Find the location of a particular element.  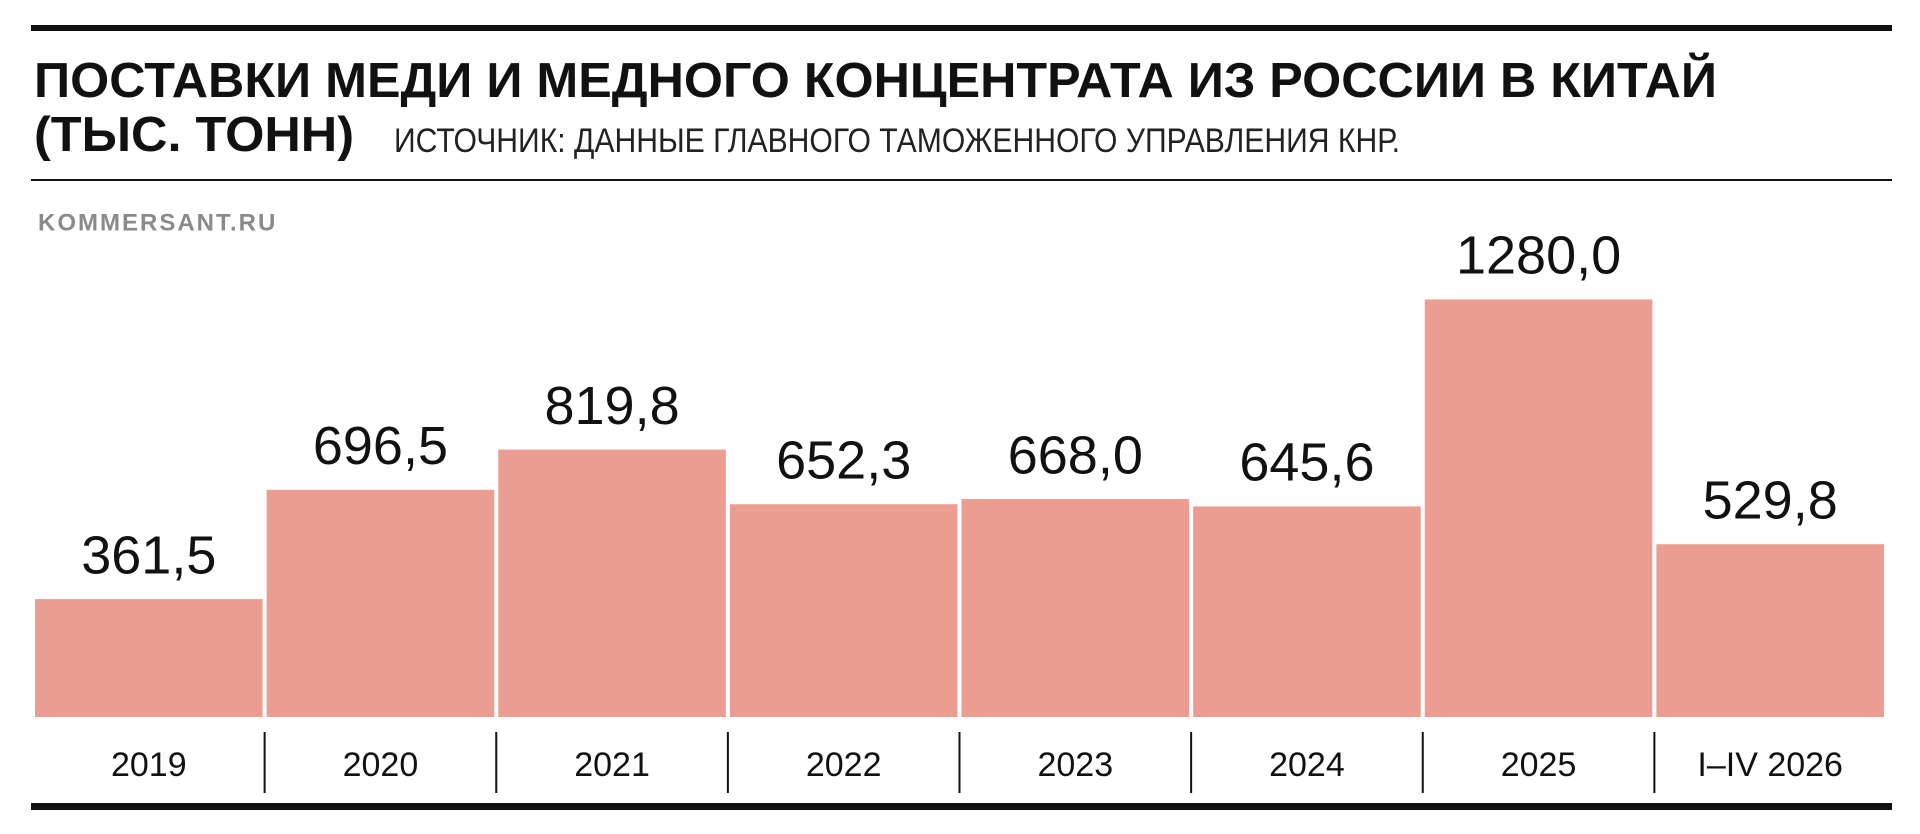

x-tick-label: 2021 is located at coordinates (612, 765).